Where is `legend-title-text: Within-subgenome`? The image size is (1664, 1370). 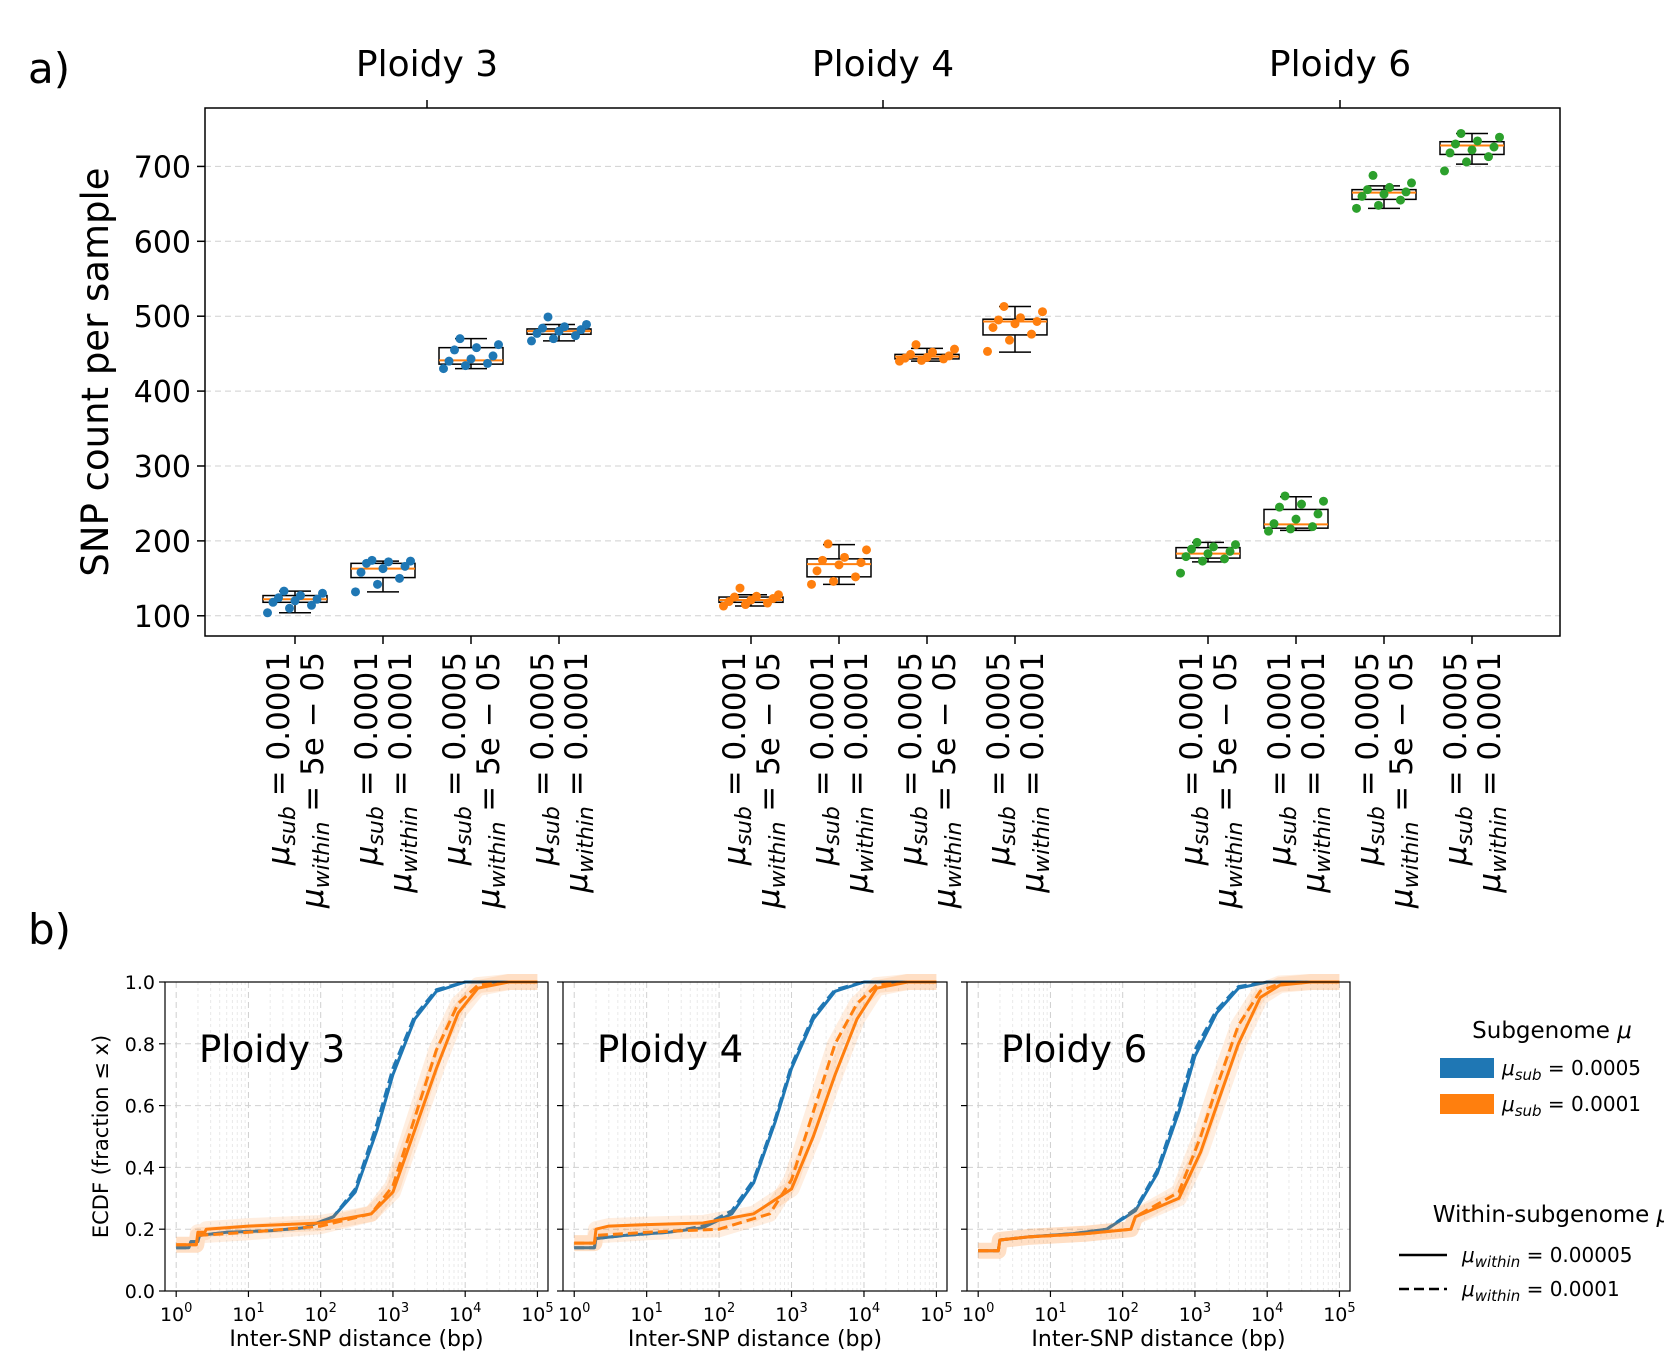
legend-title-text: Within-subgenome is located at coordinates (1545, 1215).